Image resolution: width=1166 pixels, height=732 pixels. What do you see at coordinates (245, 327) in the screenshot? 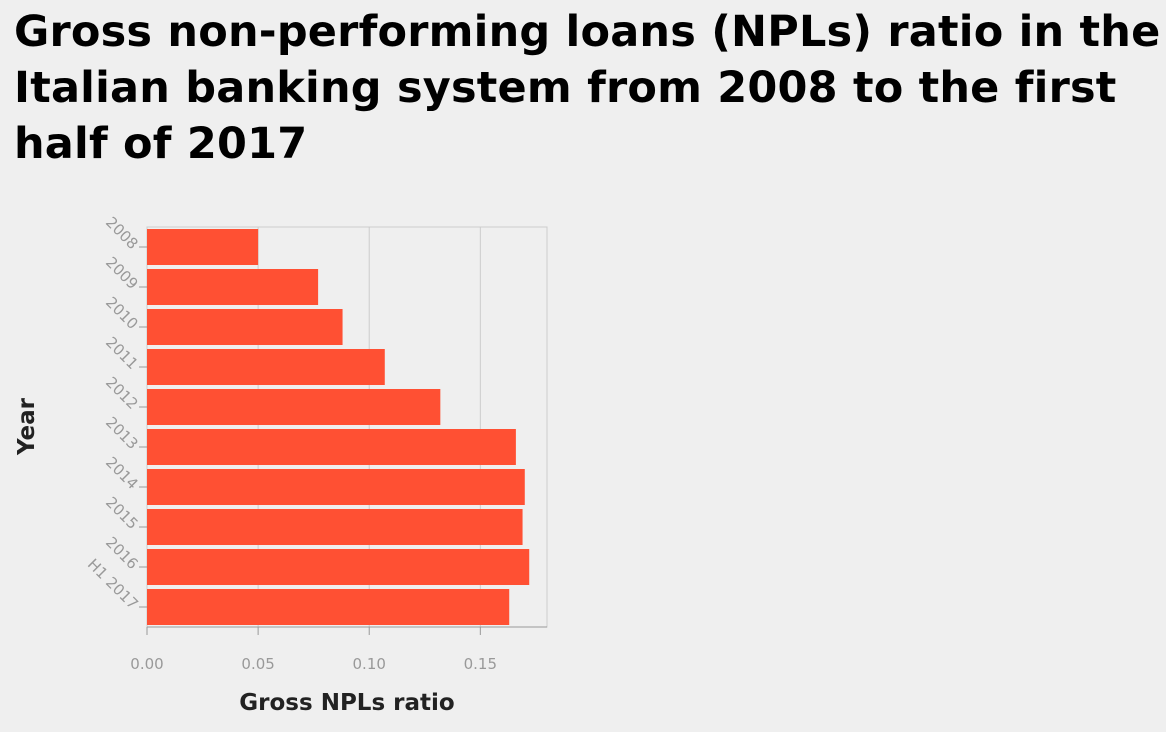
I see `bar-2010` at bounding box center [245, 327].